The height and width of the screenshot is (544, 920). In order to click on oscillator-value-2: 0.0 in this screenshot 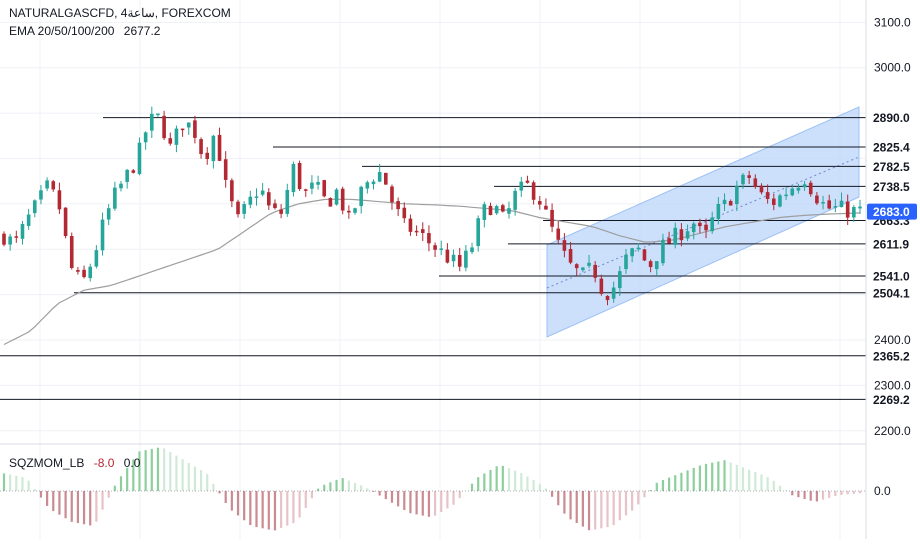, I will do `click(132, 463)`.